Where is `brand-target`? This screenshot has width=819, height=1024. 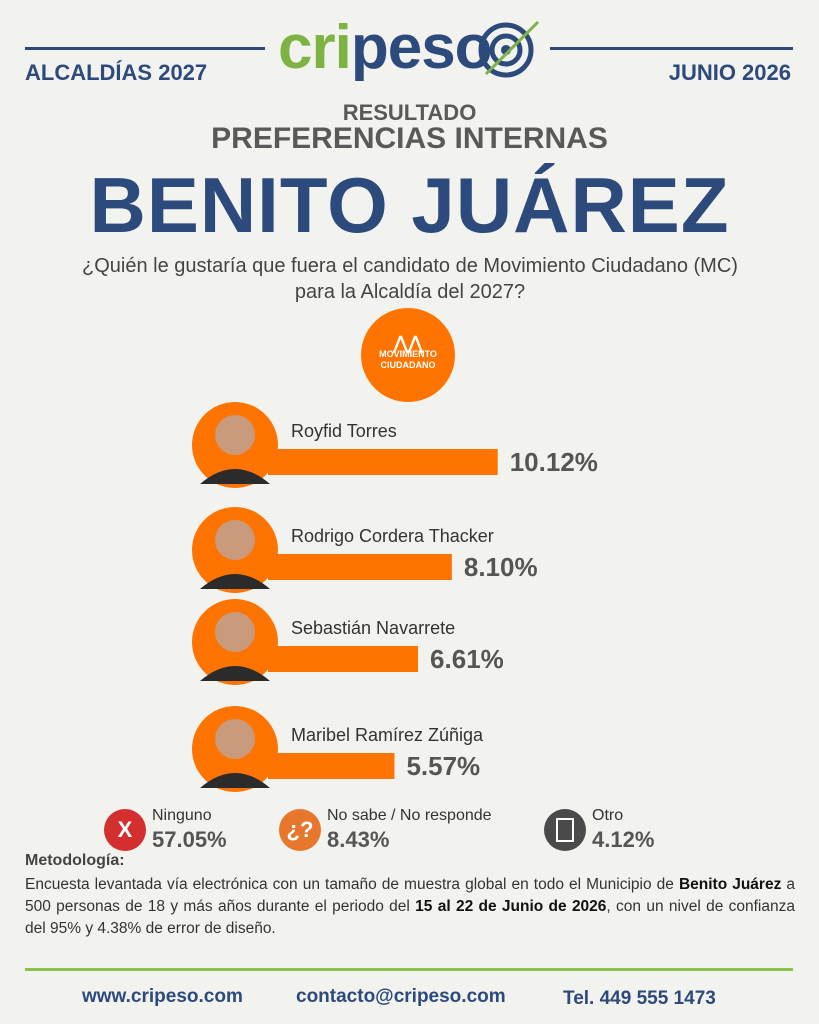 brand-target is located at coordinates (509, 49).